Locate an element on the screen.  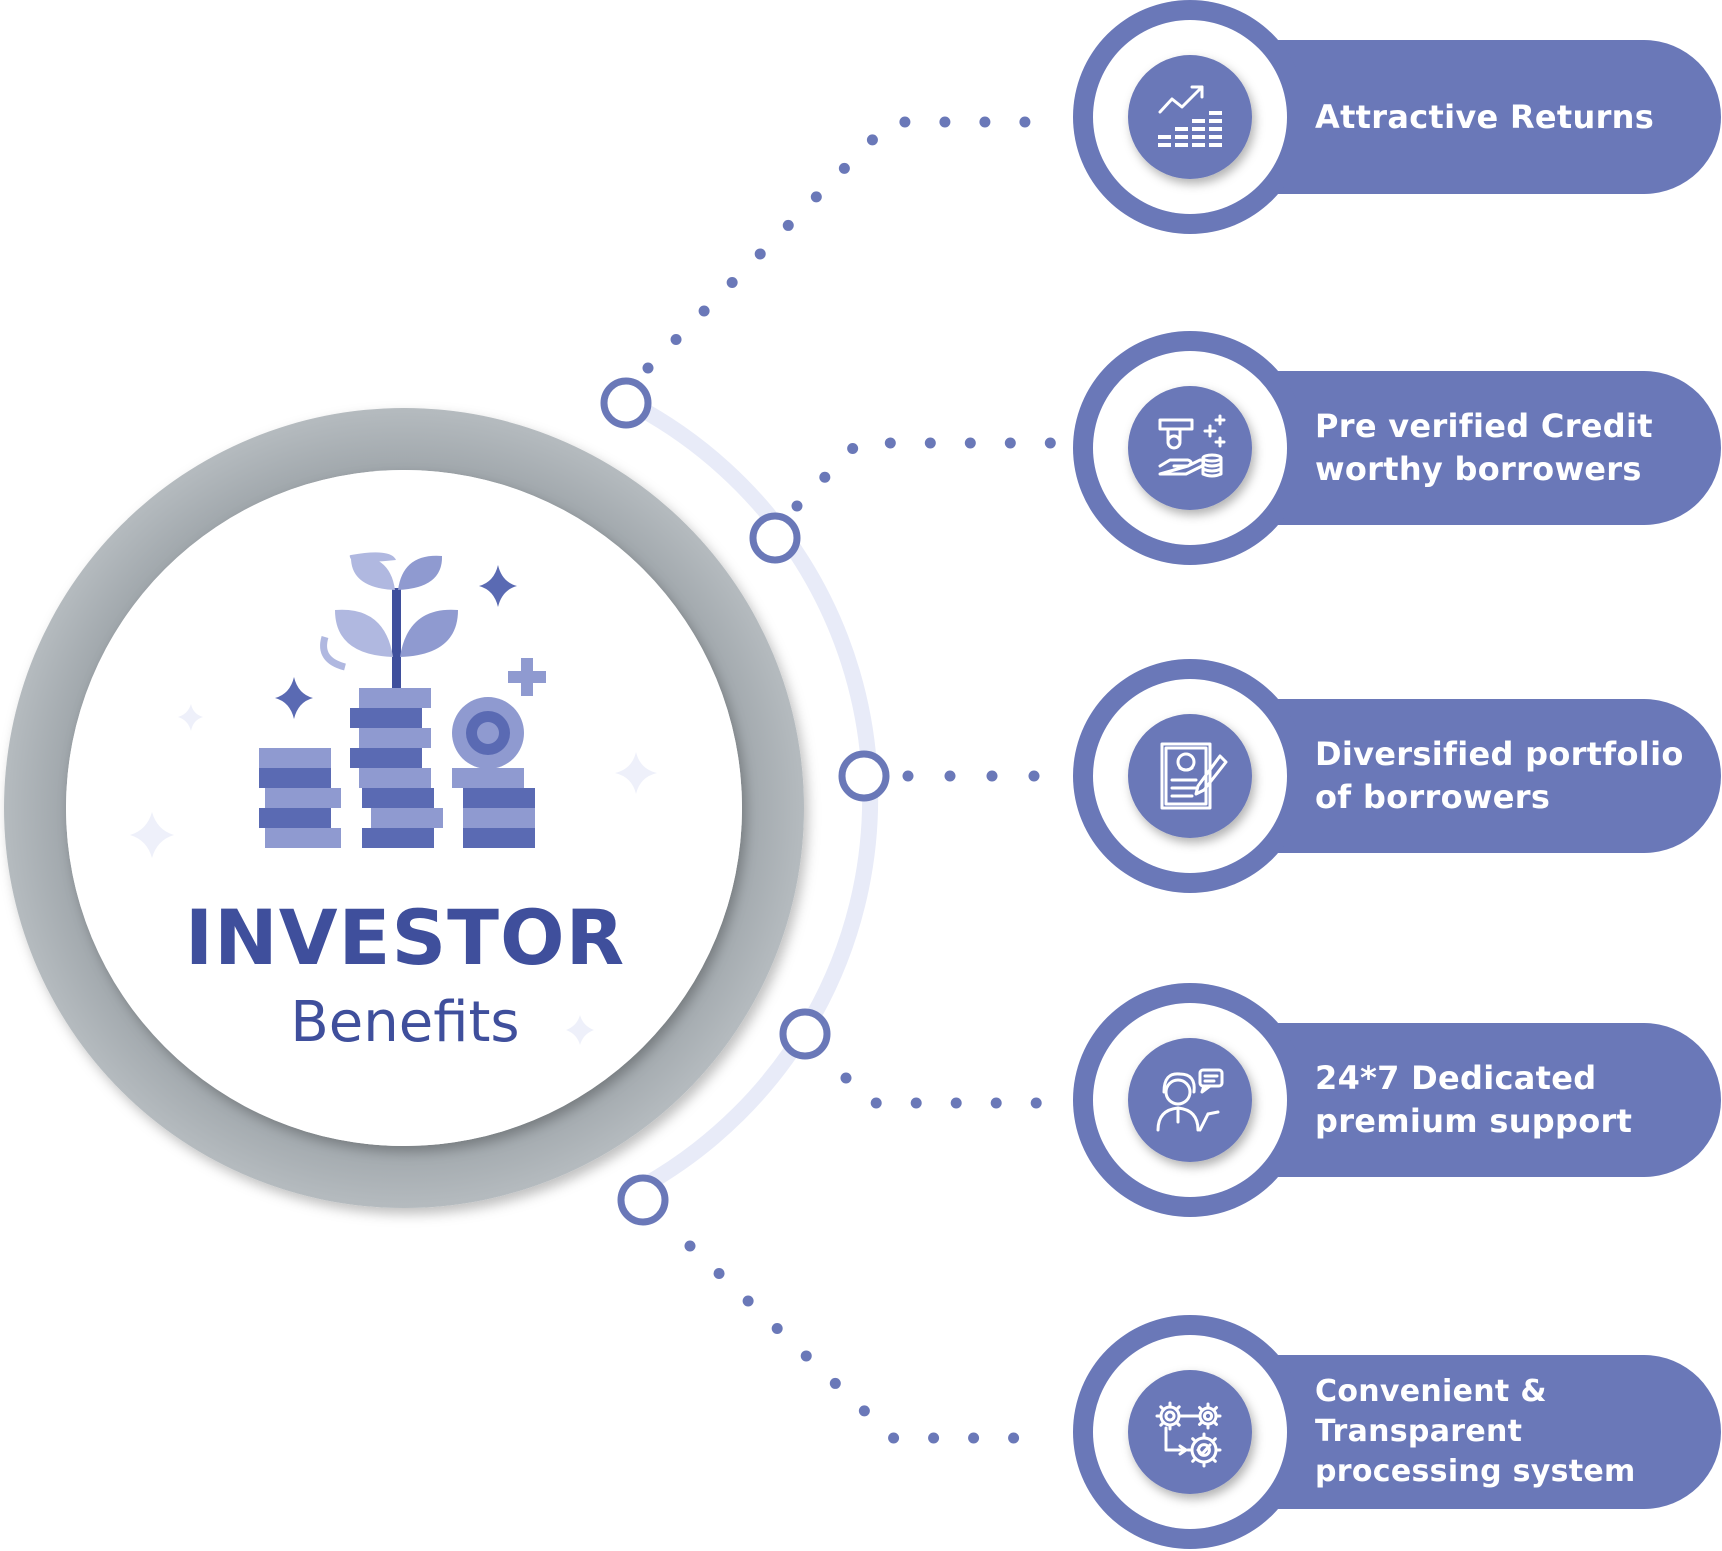
decorative-arc is located at coordinates (333, 653).